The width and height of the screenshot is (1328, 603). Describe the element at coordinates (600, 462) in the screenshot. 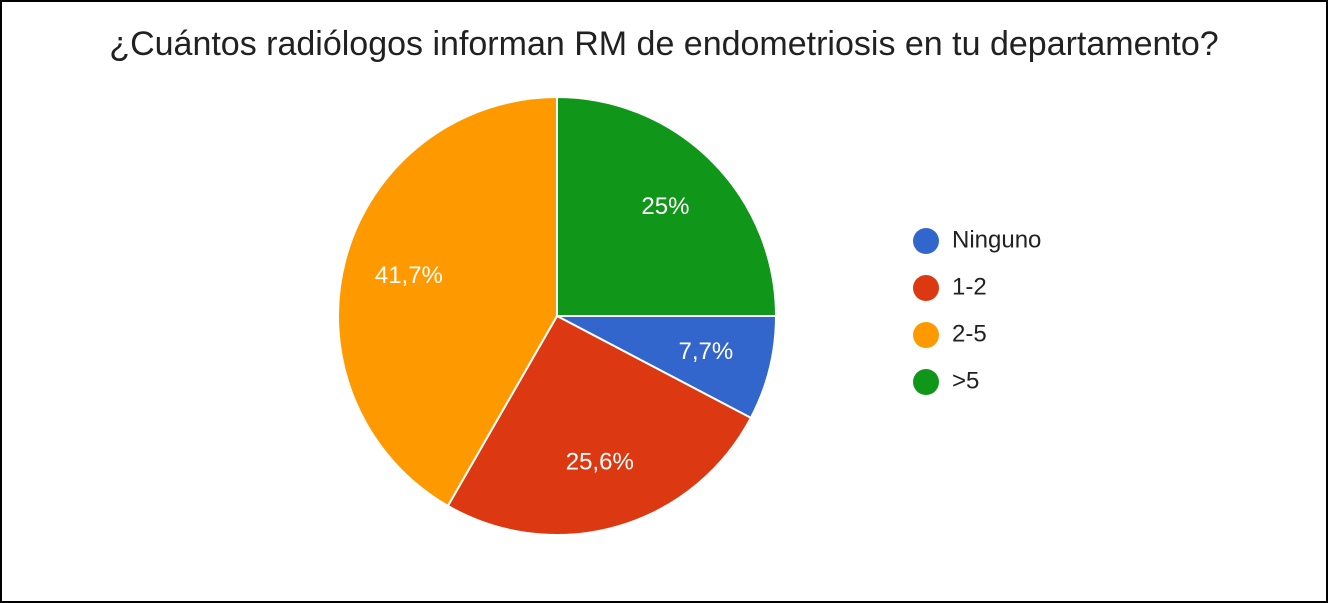

I see `slice-label: 25,6%` at that location.